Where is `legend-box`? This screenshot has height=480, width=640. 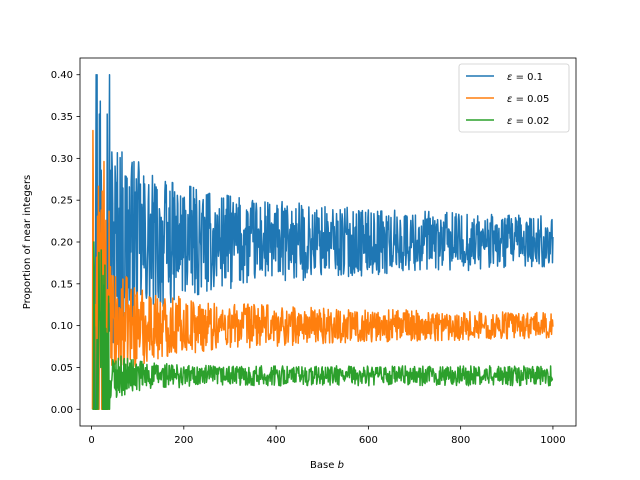 legend-box is located at coordinates (514, 98).